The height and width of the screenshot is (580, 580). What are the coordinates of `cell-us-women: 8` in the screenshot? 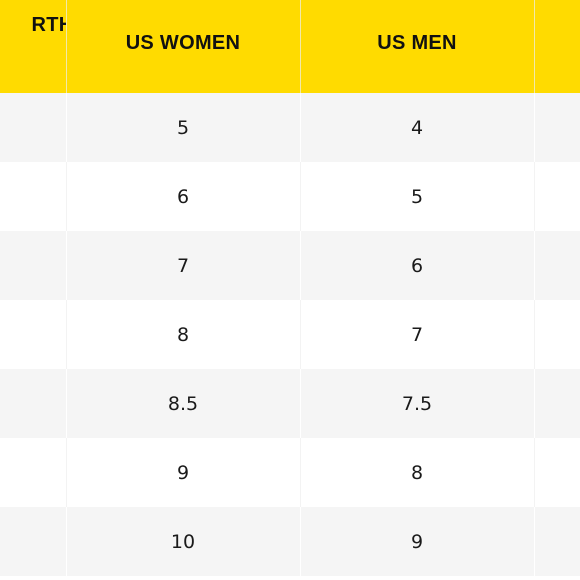 It's located at (183, 334).